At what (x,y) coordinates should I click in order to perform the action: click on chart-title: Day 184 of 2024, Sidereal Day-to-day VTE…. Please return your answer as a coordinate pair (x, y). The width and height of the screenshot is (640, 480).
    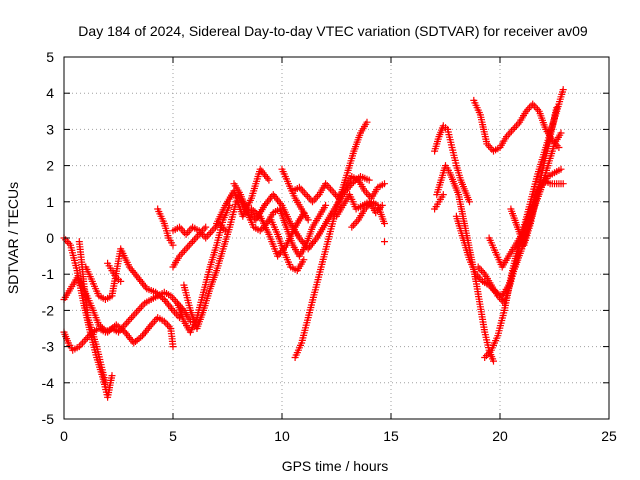
    Looking at the image, I should click on (333, 31).